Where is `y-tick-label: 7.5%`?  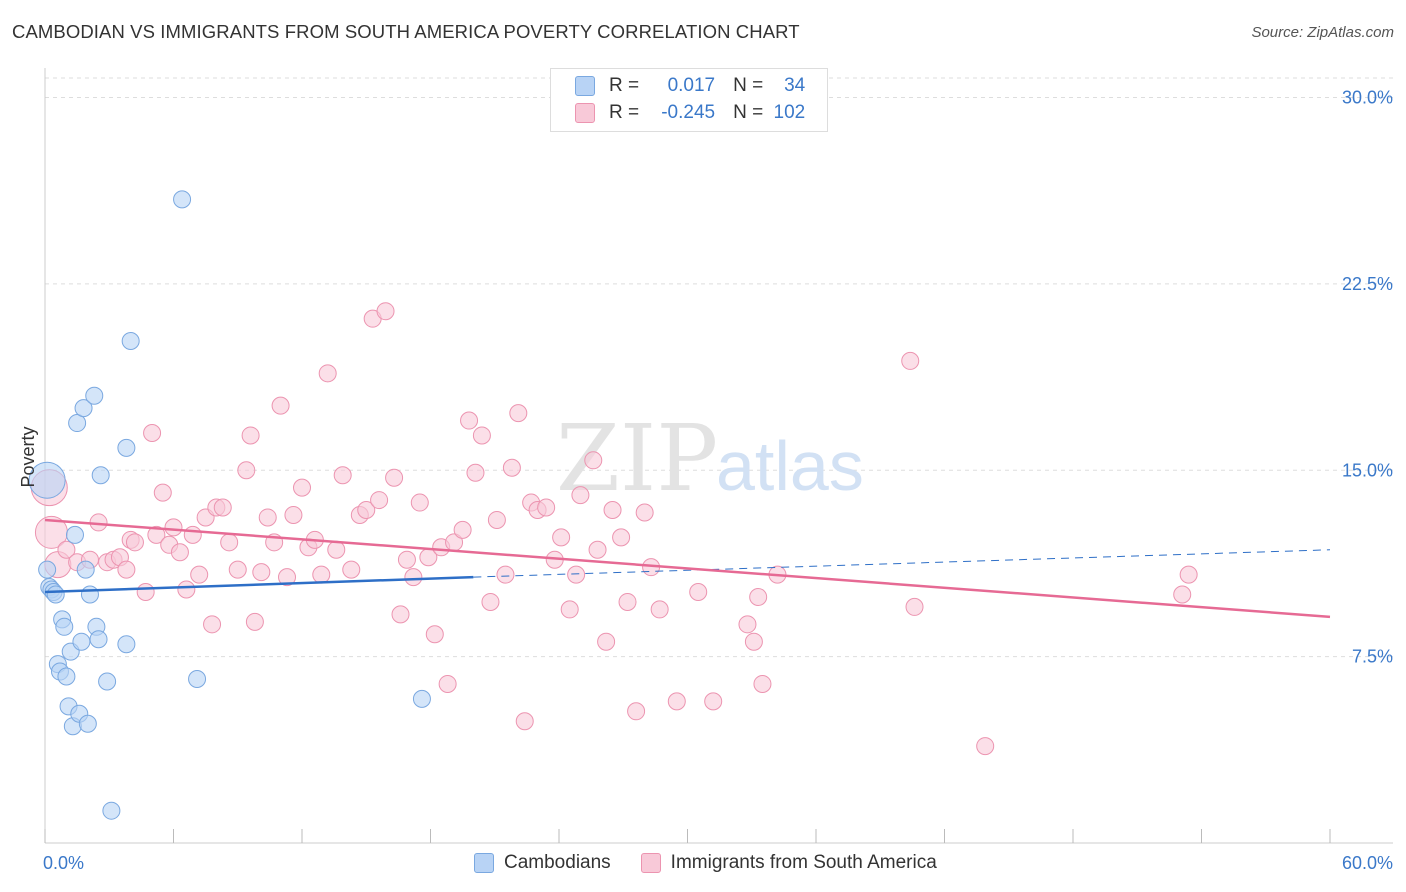
y-tick-label: 7.5% is located at coordinates (1372, 657).